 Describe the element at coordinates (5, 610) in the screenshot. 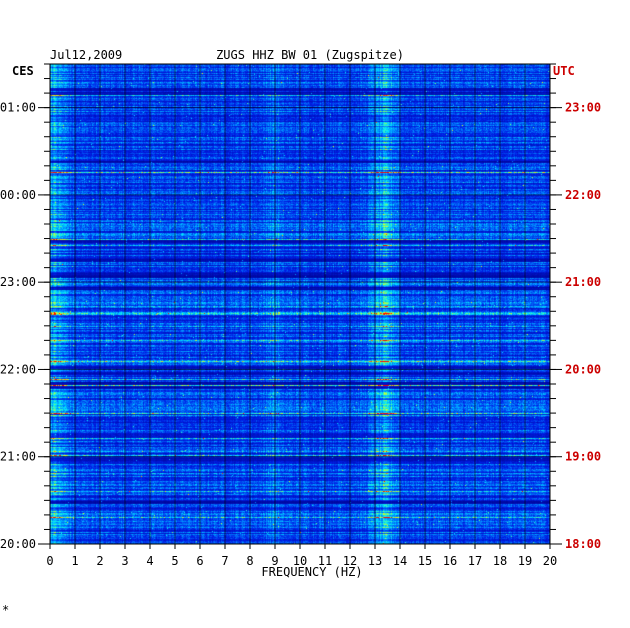

I see `corner-mark: *` at that location.